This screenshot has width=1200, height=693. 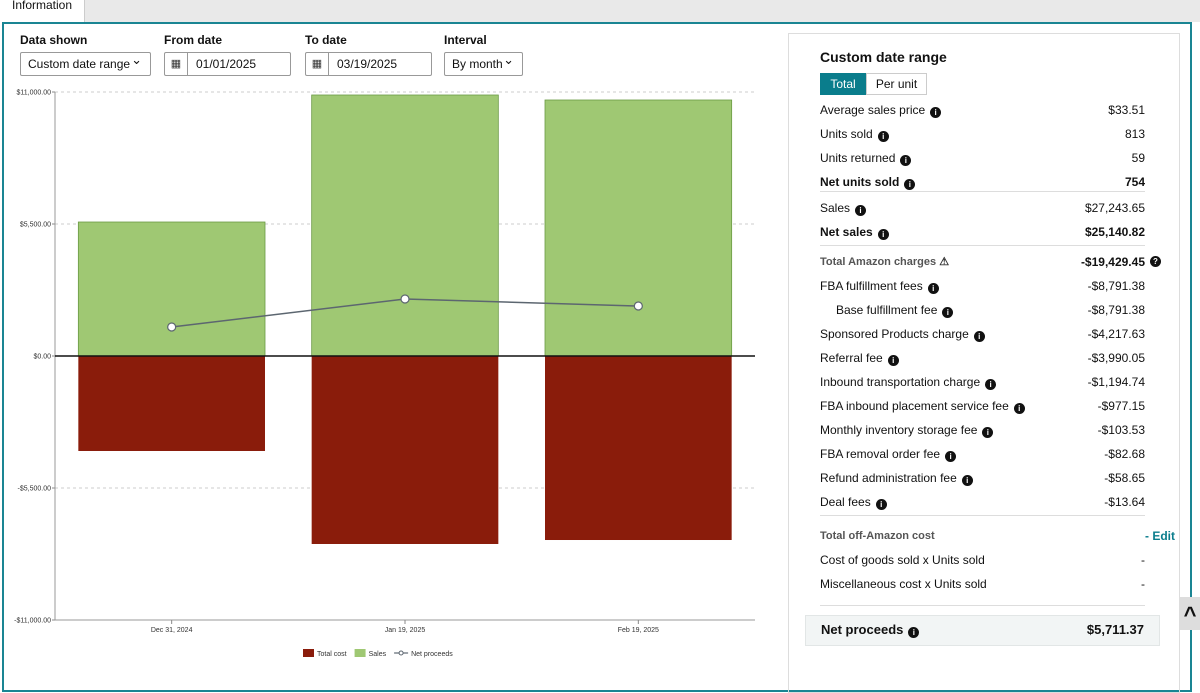 I want to click on row-label: Total Amazon charges ⚠, so click(x=885, y=262).